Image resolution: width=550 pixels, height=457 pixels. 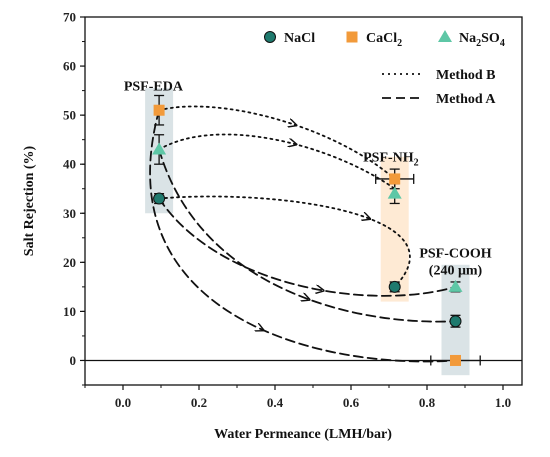 I want to click on legend-label-dotted: Method B, so click(x=466, y=75).